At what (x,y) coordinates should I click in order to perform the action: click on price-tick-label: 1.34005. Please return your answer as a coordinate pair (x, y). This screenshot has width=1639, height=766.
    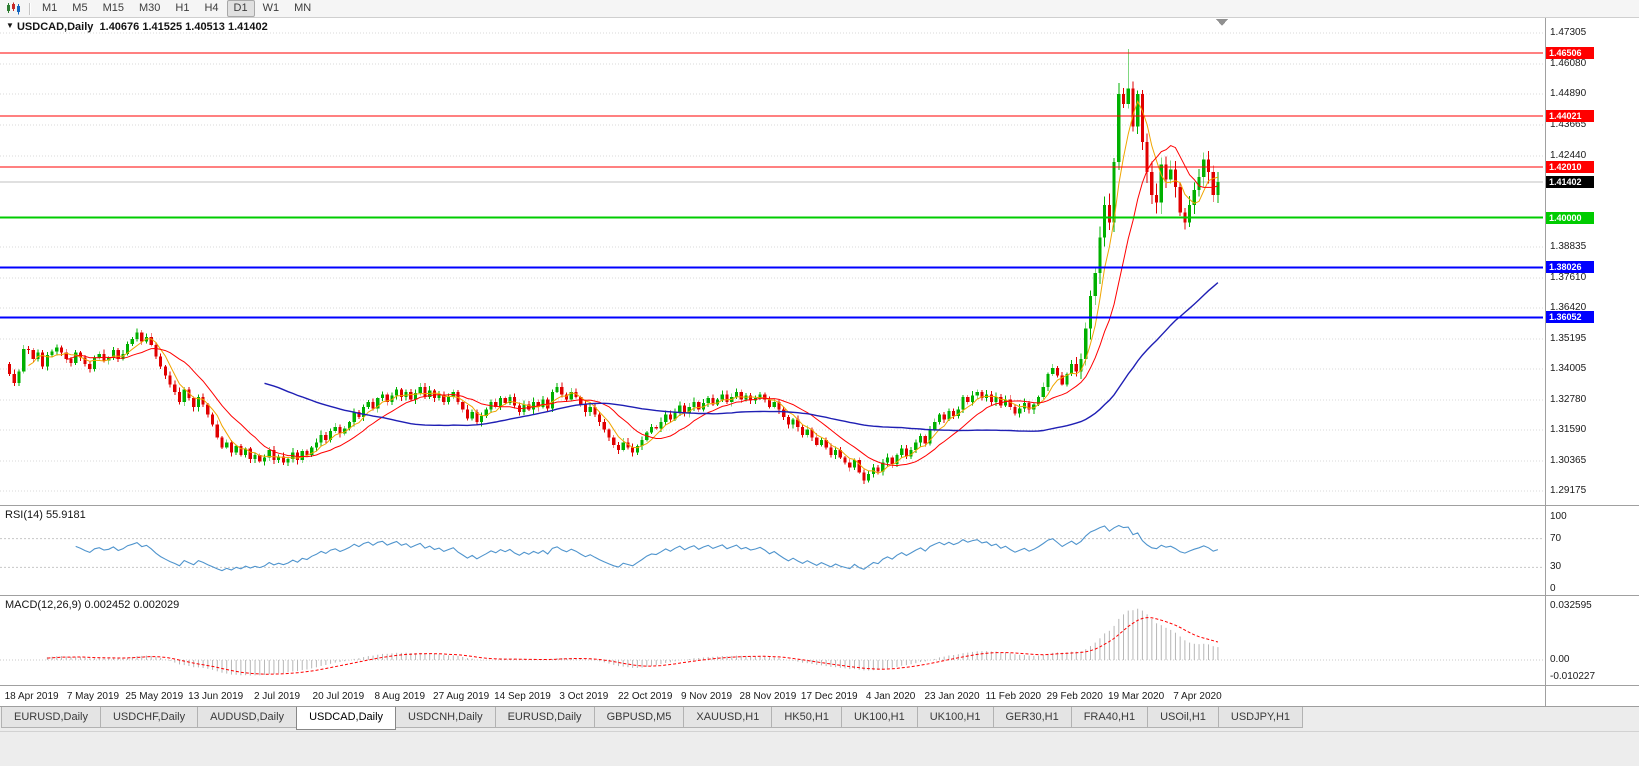
    Looking at the image, I should click on (1568, 368).